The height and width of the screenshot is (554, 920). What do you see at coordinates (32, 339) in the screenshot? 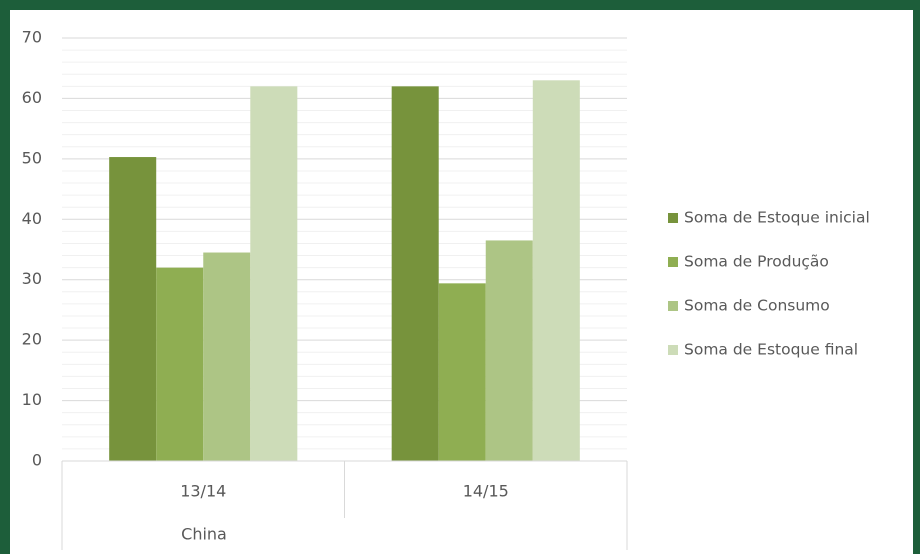
I see `y-tick-label: 20` at bounding box center [32, 339].